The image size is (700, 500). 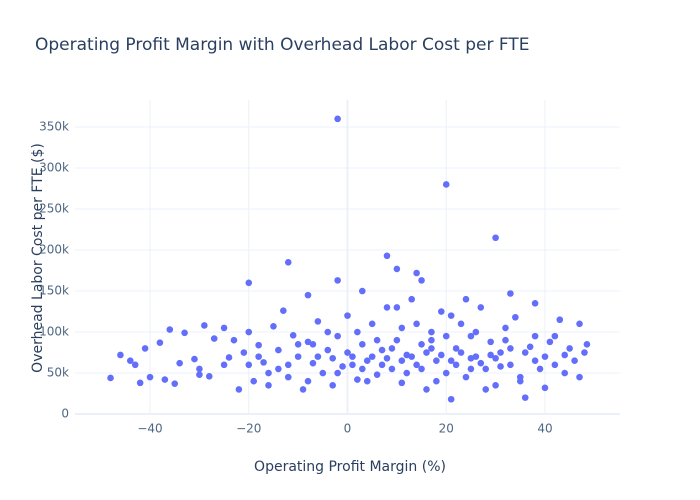 What do you see at coordinates (248, 429) in the screenshot?
I see `x-tick-label: −20` at bounding box center [248, 429].